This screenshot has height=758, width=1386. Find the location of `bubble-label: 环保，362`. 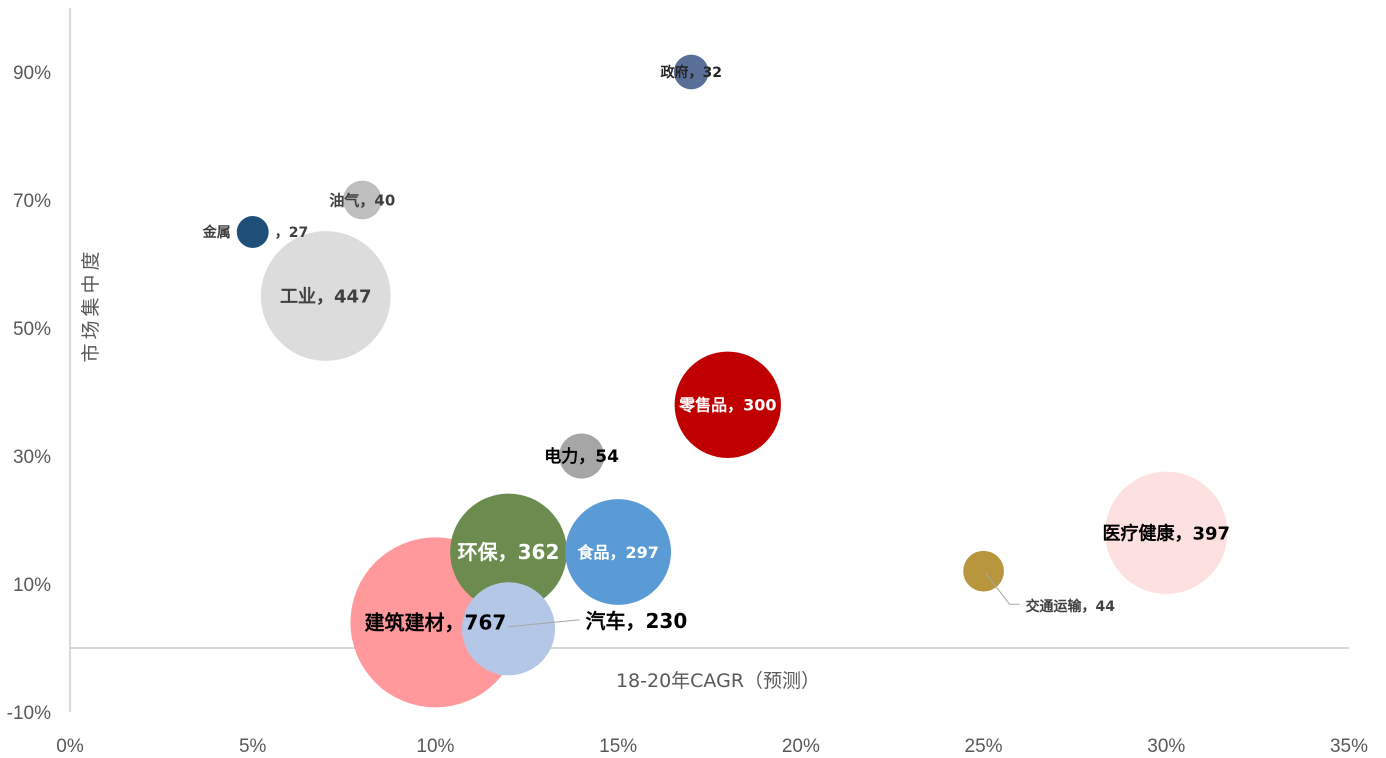

bubble-label: 环保，362 is located at coordinates (509, 552).